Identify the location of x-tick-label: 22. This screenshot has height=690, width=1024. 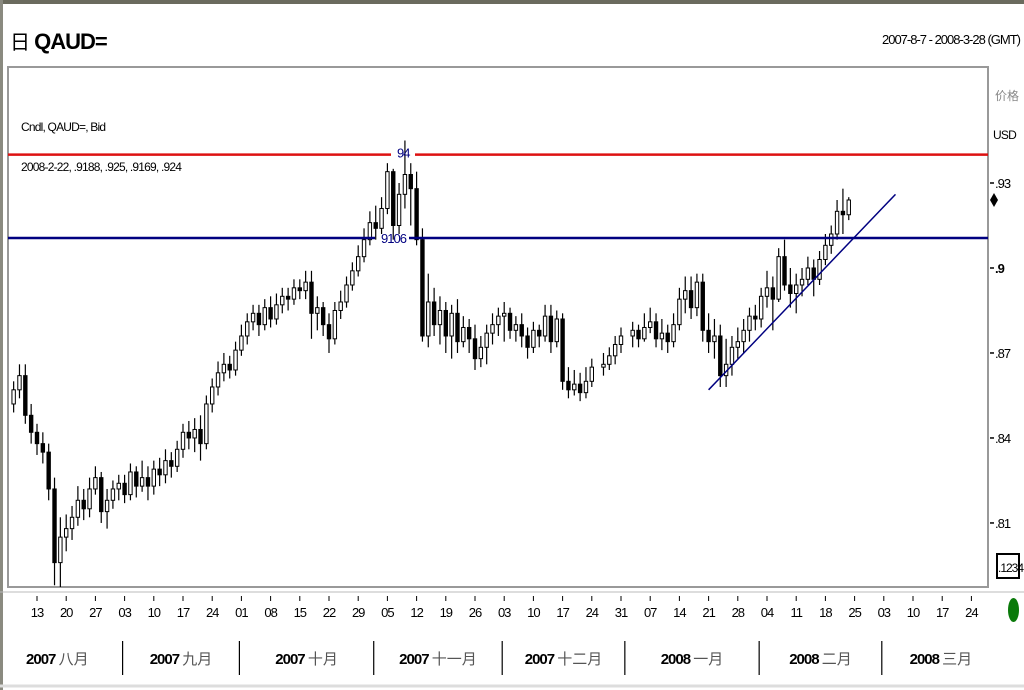
(329, 612).